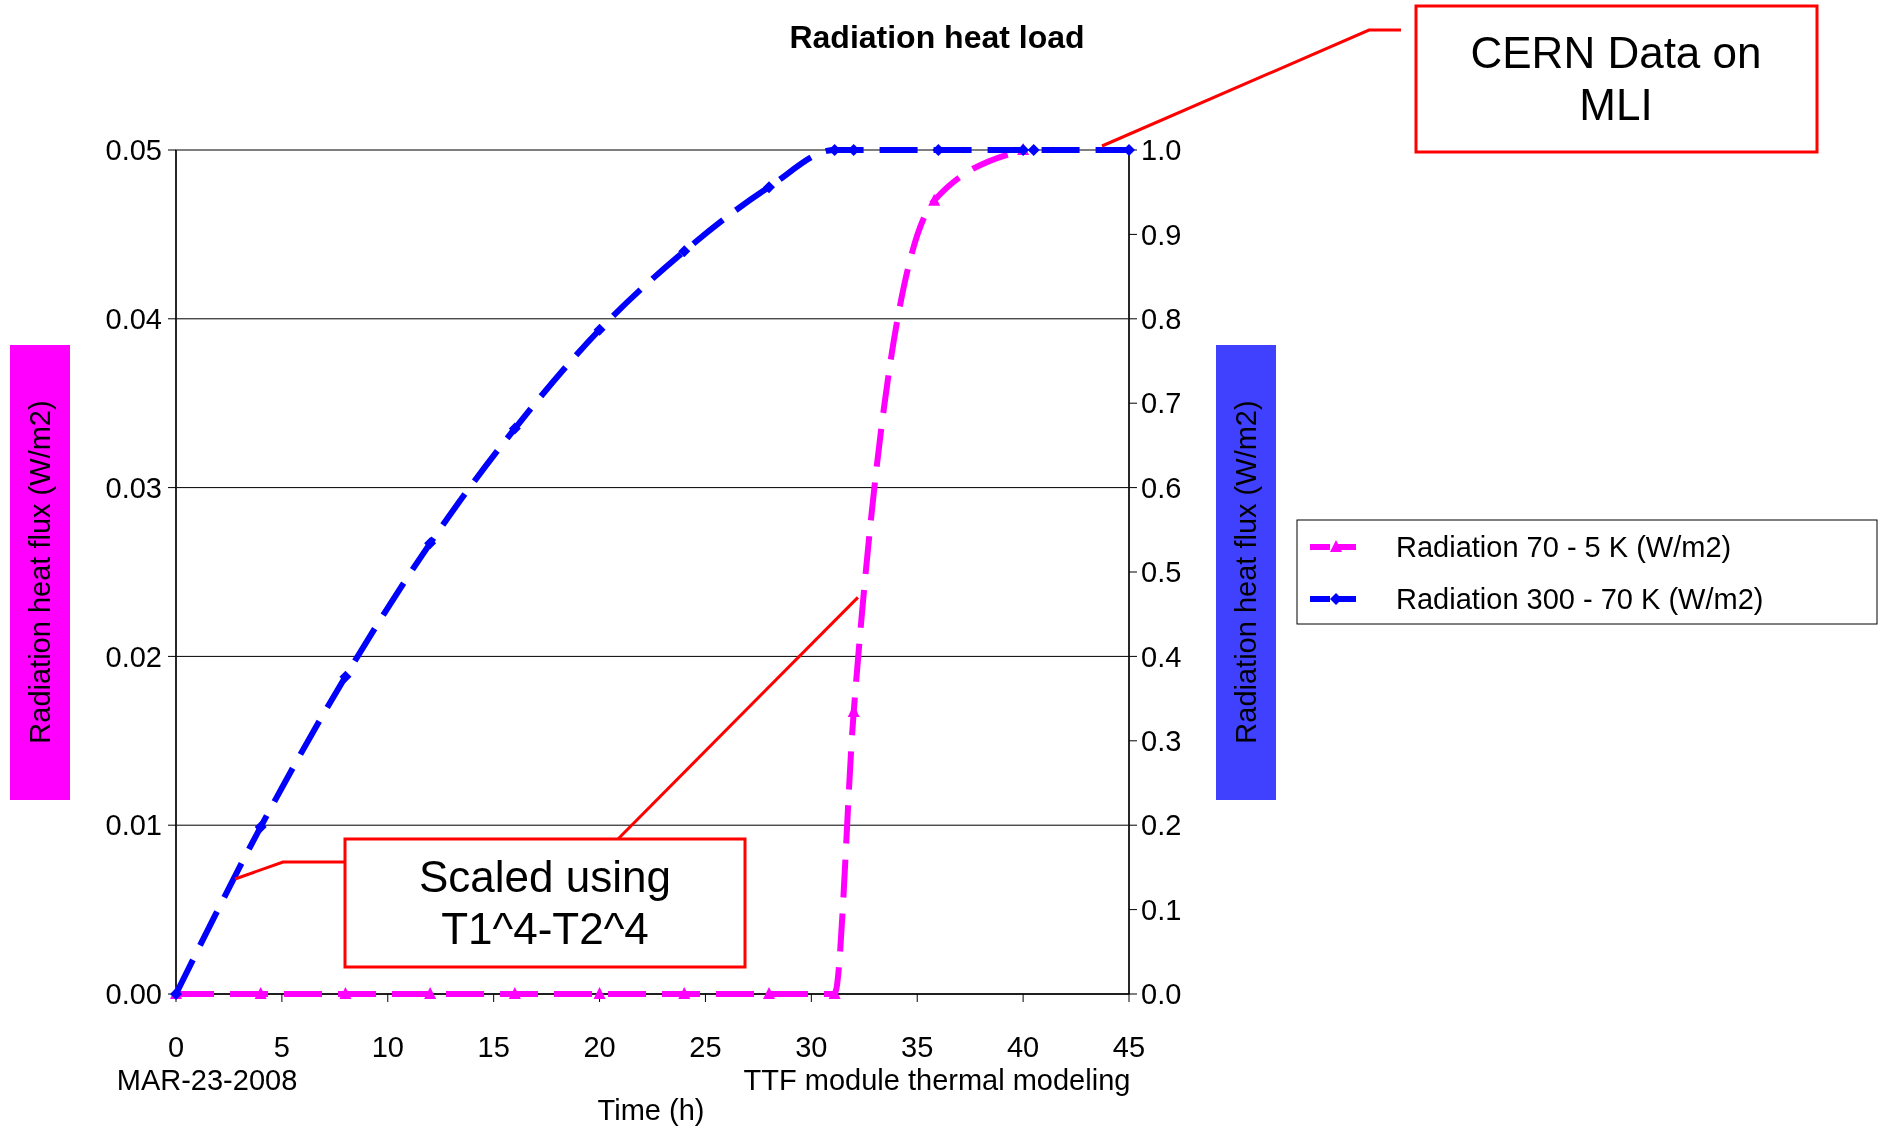 The image size is (1888, 1132). Describe the element at coordinates (207, 1080) in the screenshot. I see `text: MAR-23-2008` at that location.